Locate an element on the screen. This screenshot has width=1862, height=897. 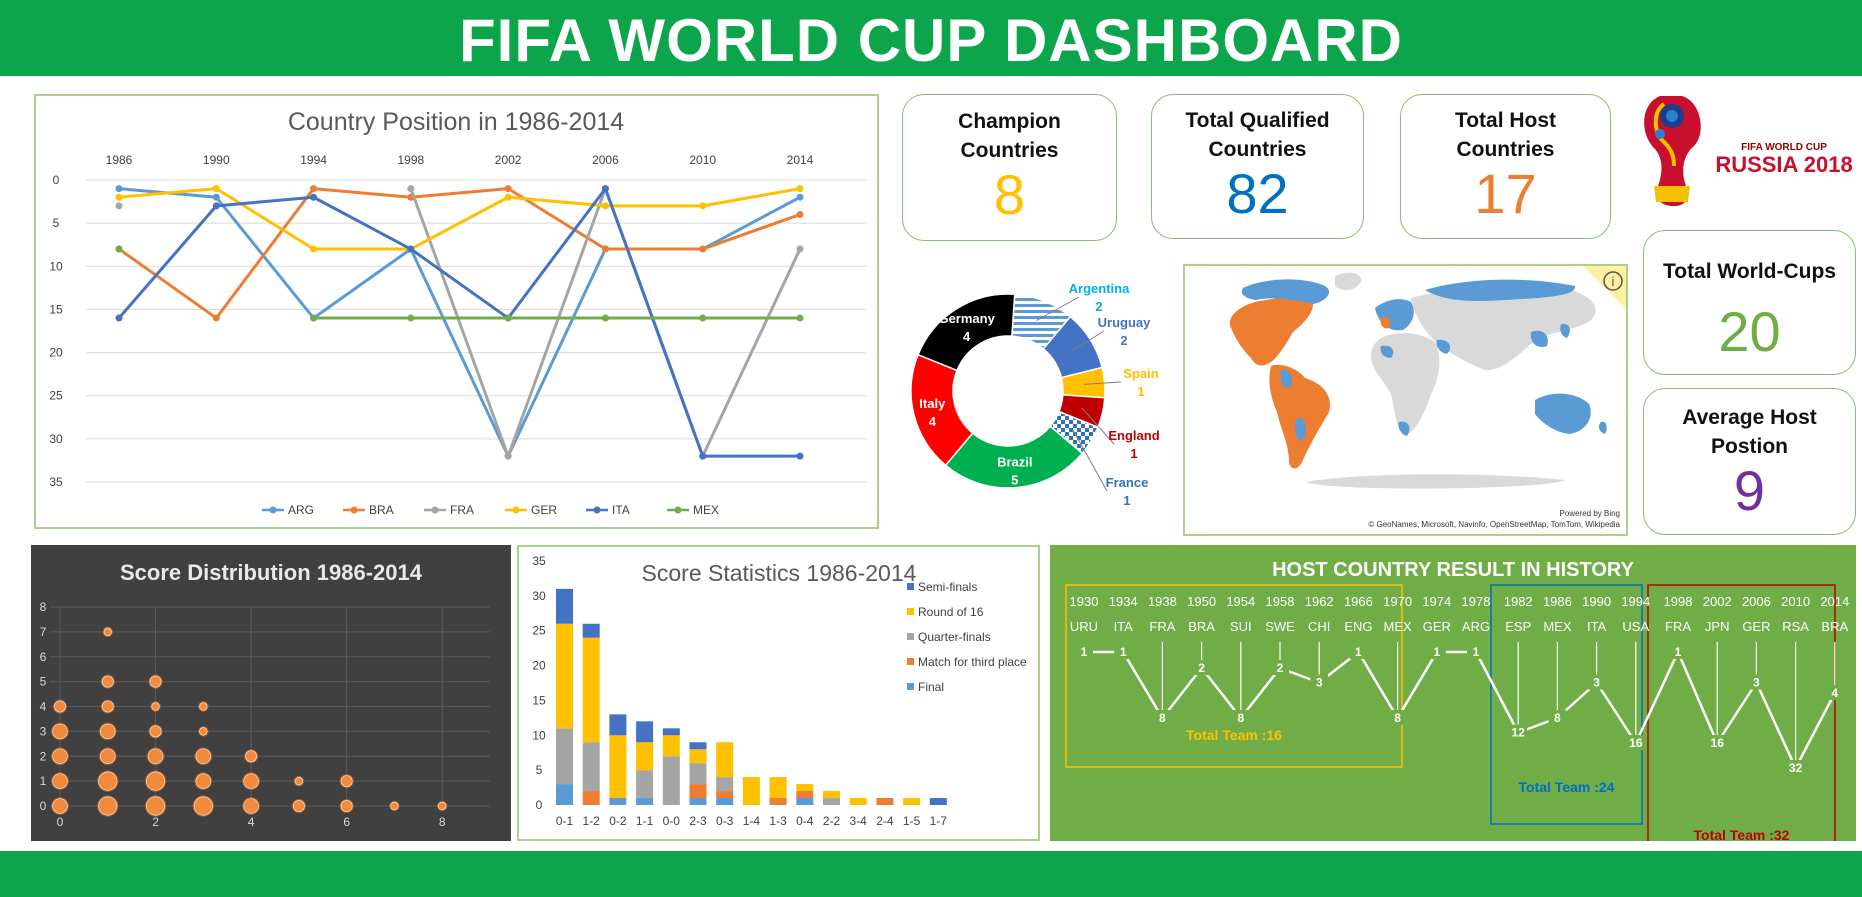
host-year-label: 2010 is located at coordinates (1795, 601).